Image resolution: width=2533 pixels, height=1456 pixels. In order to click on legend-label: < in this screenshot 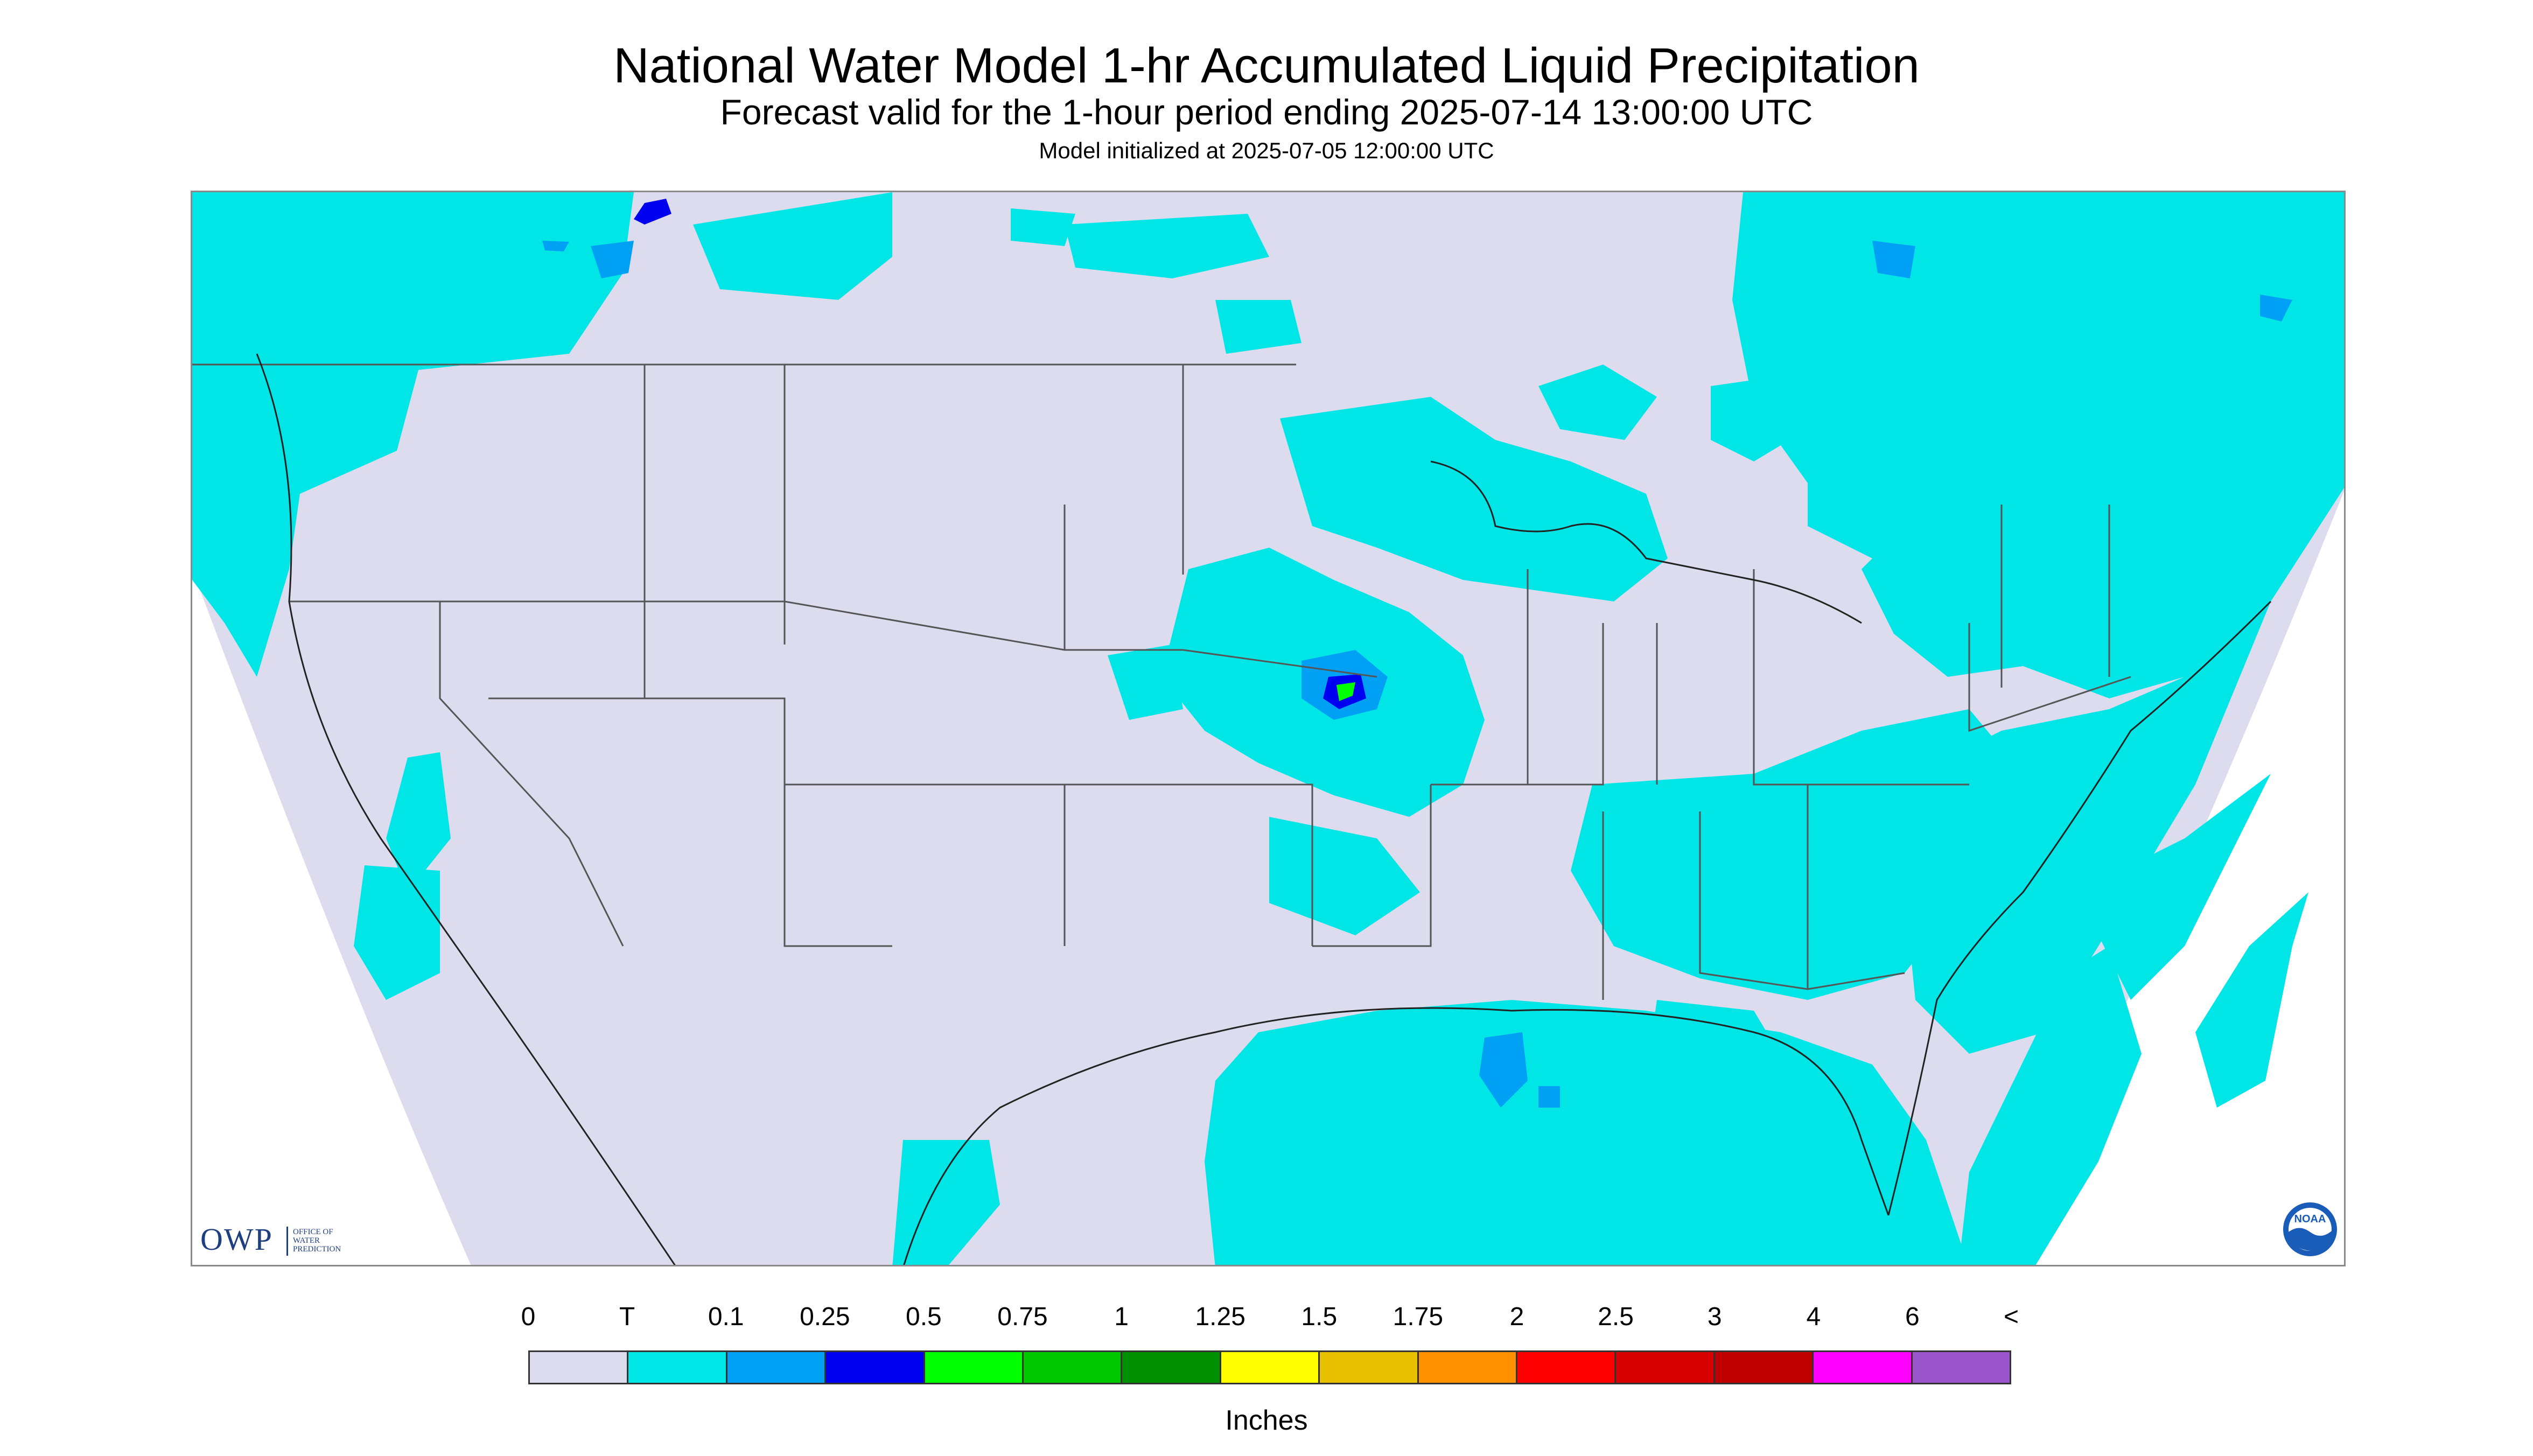, I will do `click(2011, 1317)`.